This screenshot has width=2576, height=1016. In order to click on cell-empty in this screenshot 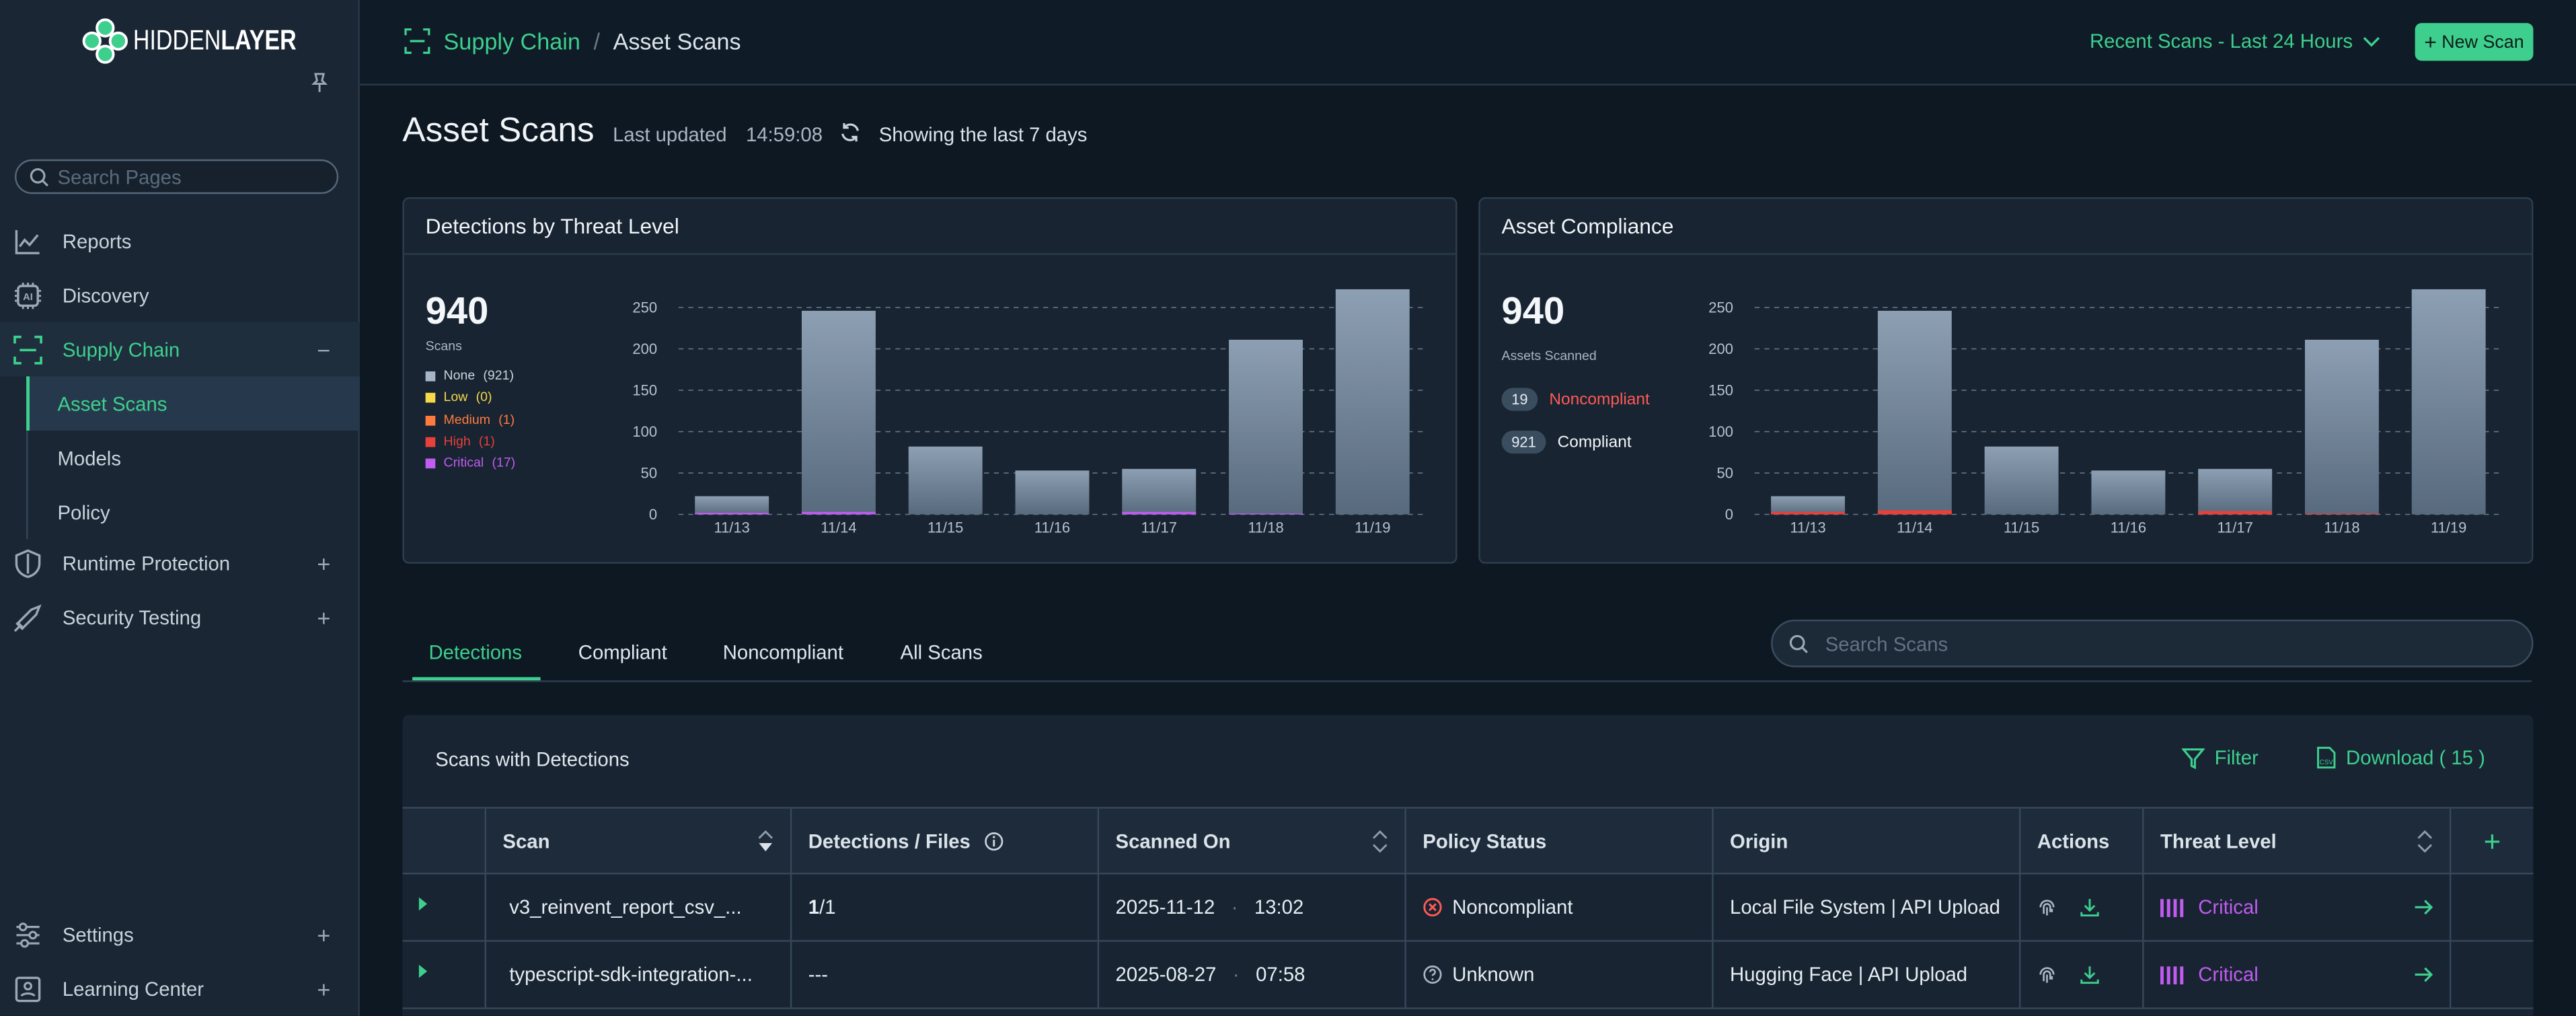, I will do `click(2491, 974)`.